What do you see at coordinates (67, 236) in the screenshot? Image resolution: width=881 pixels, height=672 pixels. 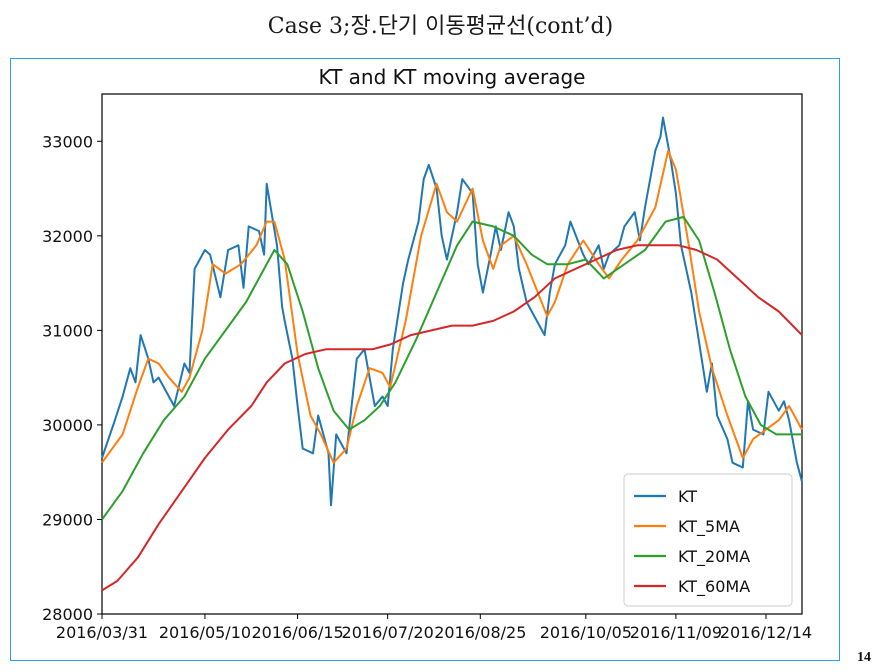 I see `y-tick-label: 32000` at bounding box center [67, 236].